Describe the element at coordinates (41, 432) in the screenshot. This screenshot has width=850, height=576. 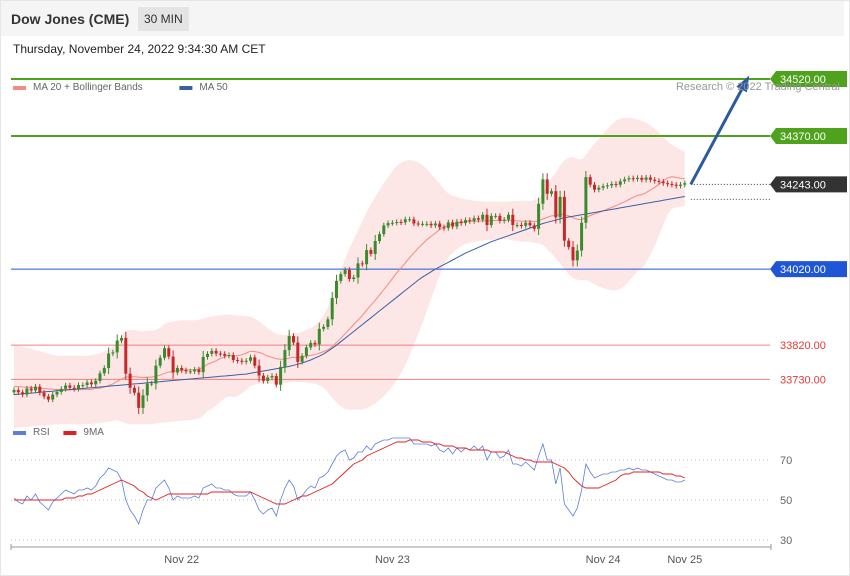
I see `legend-label: RSI` at that location.